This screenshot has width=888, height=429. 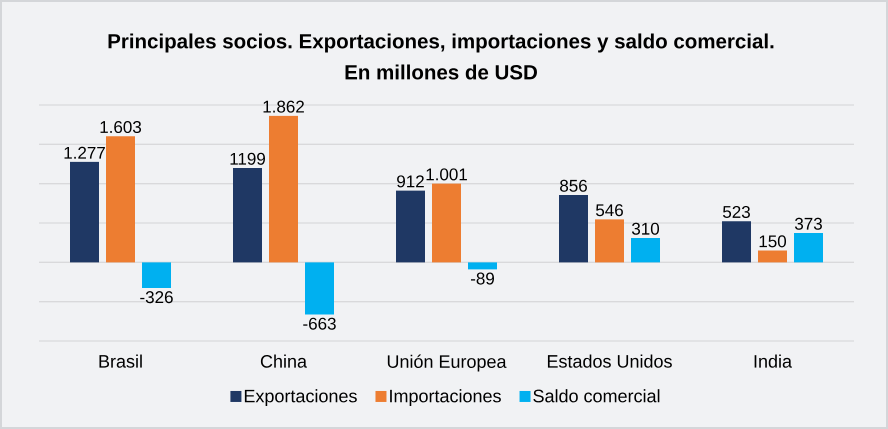 What do you see at coordinates (773, 241) in the screenshot?
I see `data-label: 150` at bounding box center [773, 241].